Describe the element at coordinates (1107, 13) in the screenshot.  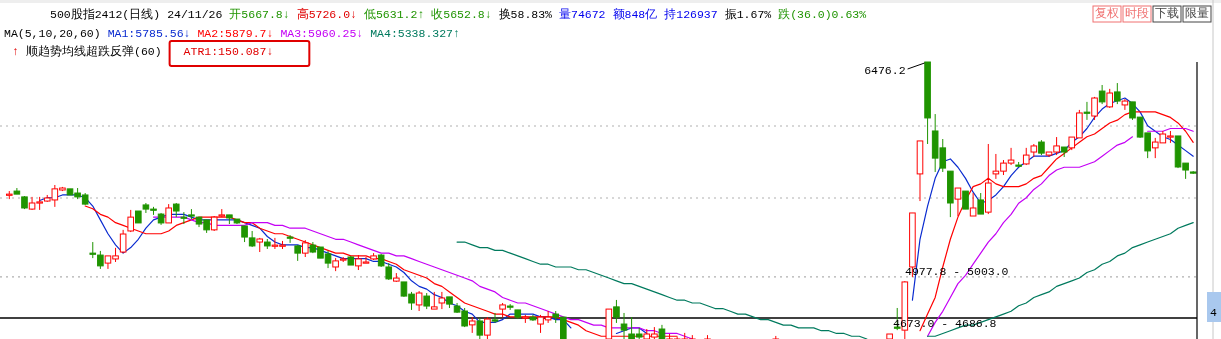
I see `text: 复权` at that location.